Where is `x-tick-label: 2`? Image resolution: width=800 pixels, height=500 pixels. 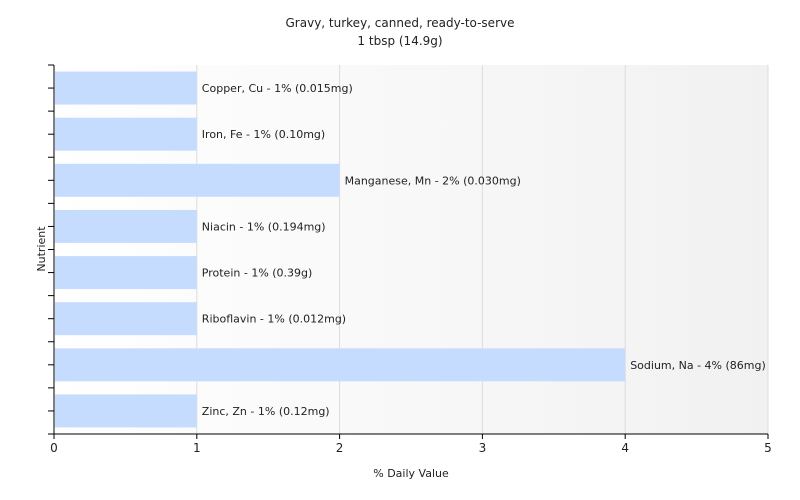
x-tick-label: 2 is located at coordinates (340, 448).